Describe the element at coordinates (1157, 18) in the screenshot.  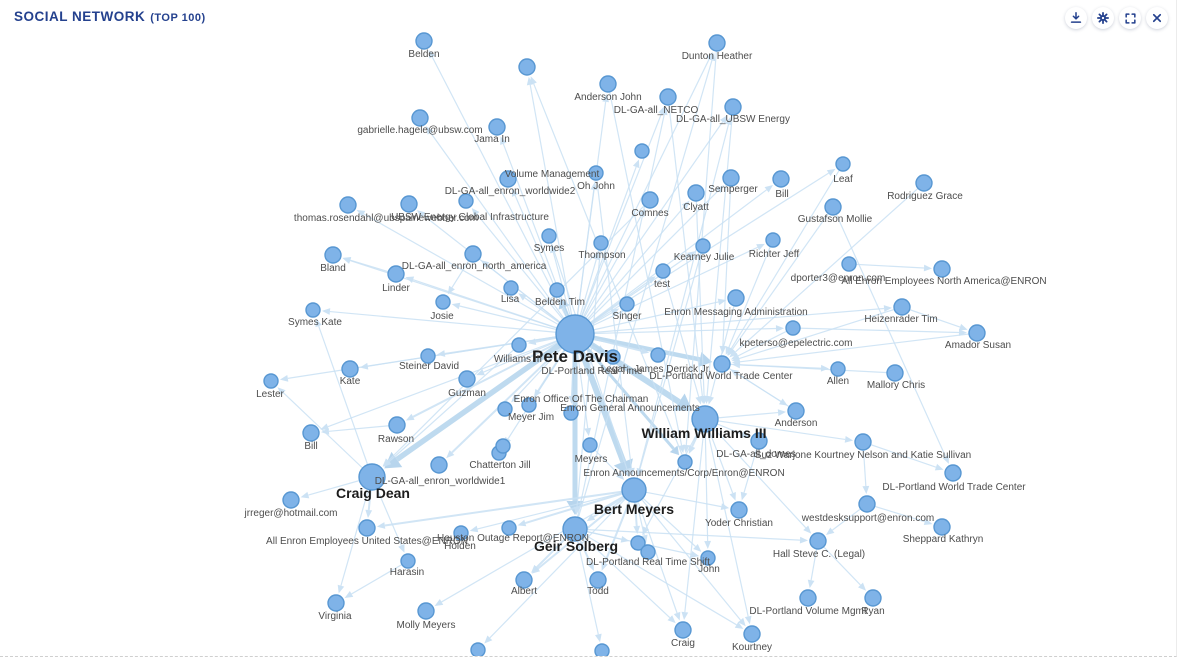
I see `close-button` at that location.